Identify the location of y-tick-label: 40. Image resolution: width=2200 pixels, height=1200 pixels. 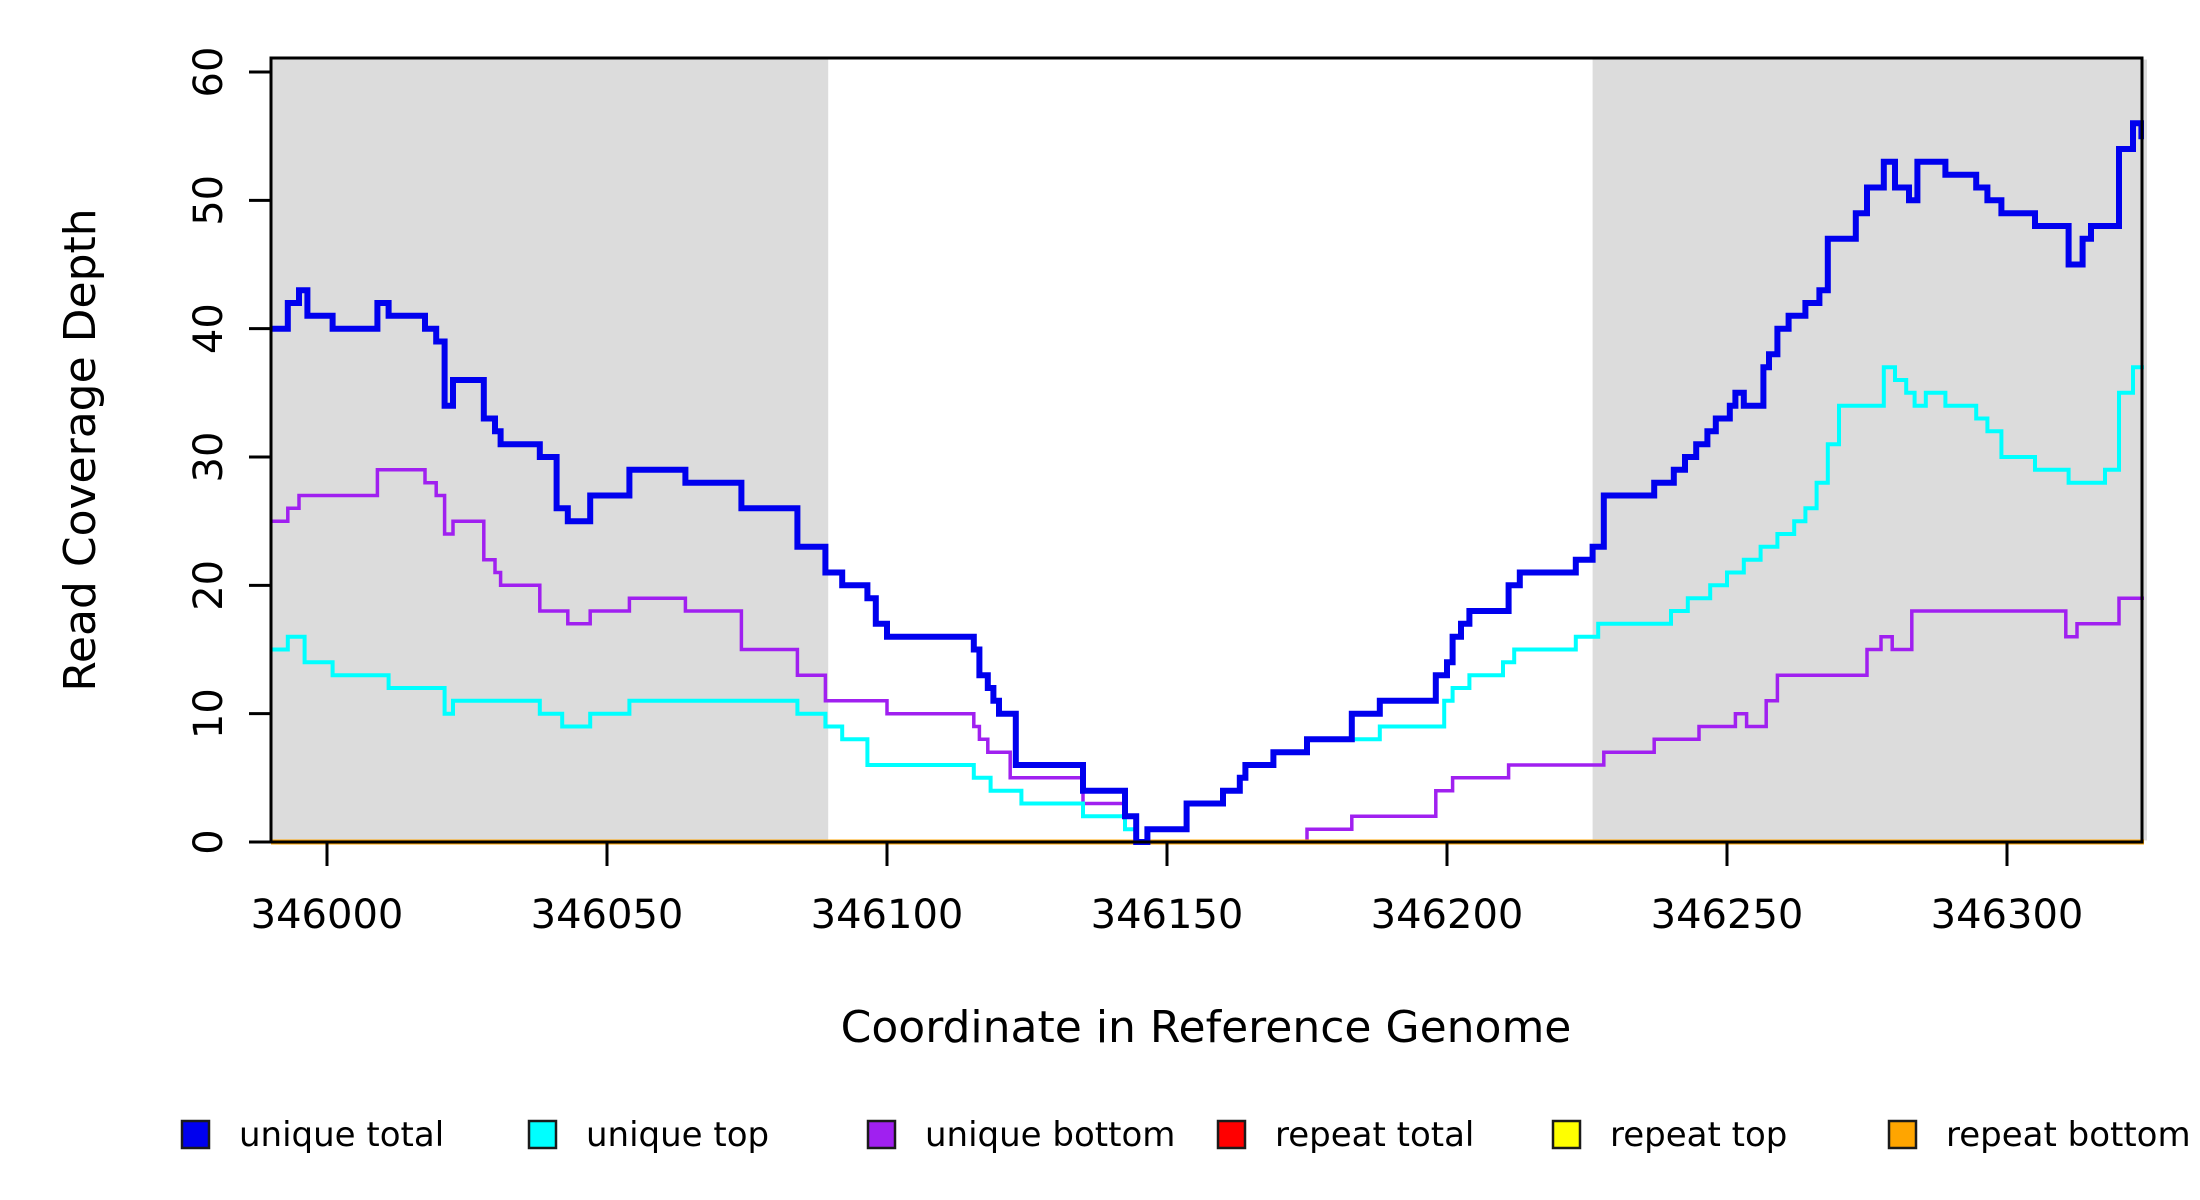
(209, 328).